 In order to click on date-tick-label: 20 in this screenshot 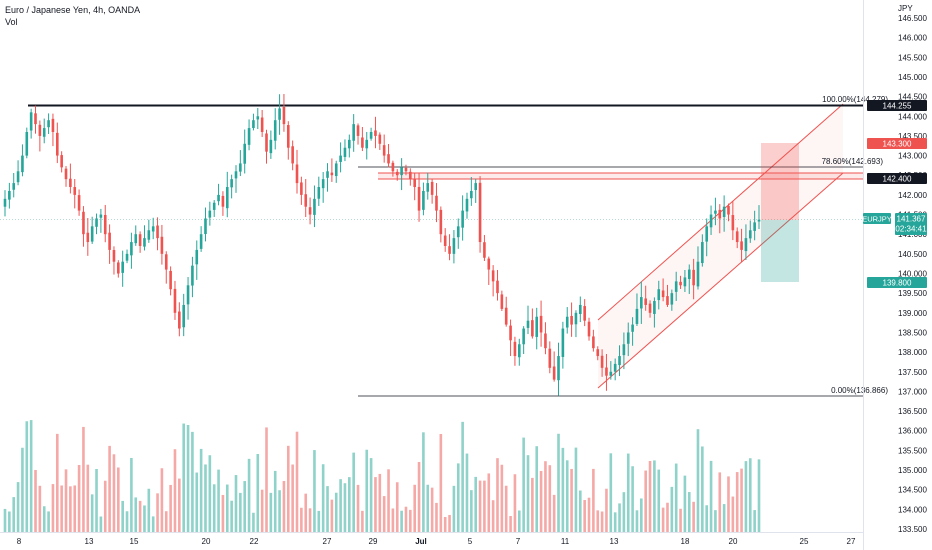, I will do `click(733, 541)`.